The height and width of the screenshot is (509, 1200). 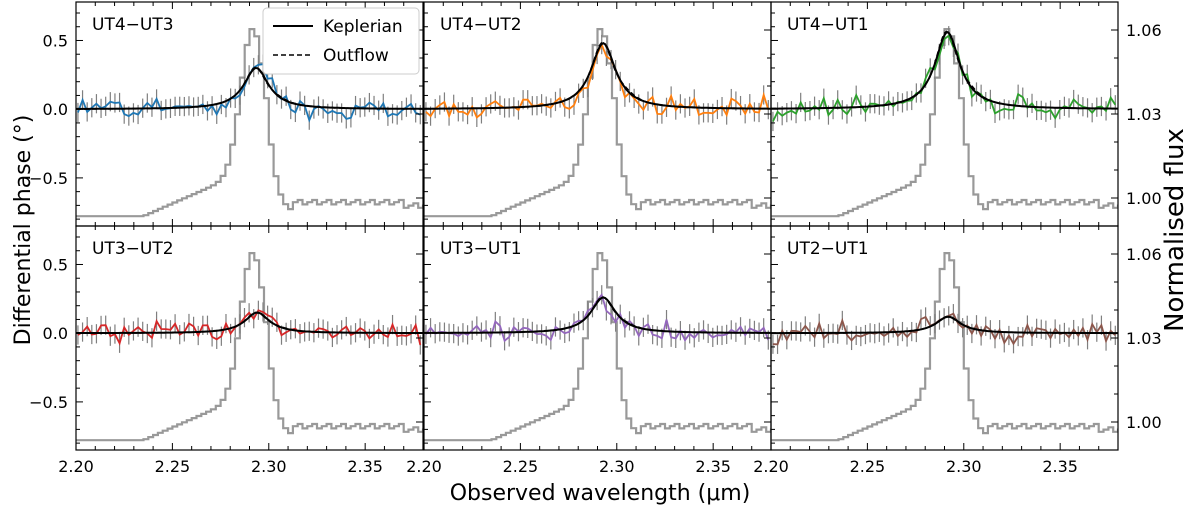 What do you see at coordinates (828, 25) in the screenshot?
I see `panel-label: UT4−UT1` at bounding box center [828, 25].